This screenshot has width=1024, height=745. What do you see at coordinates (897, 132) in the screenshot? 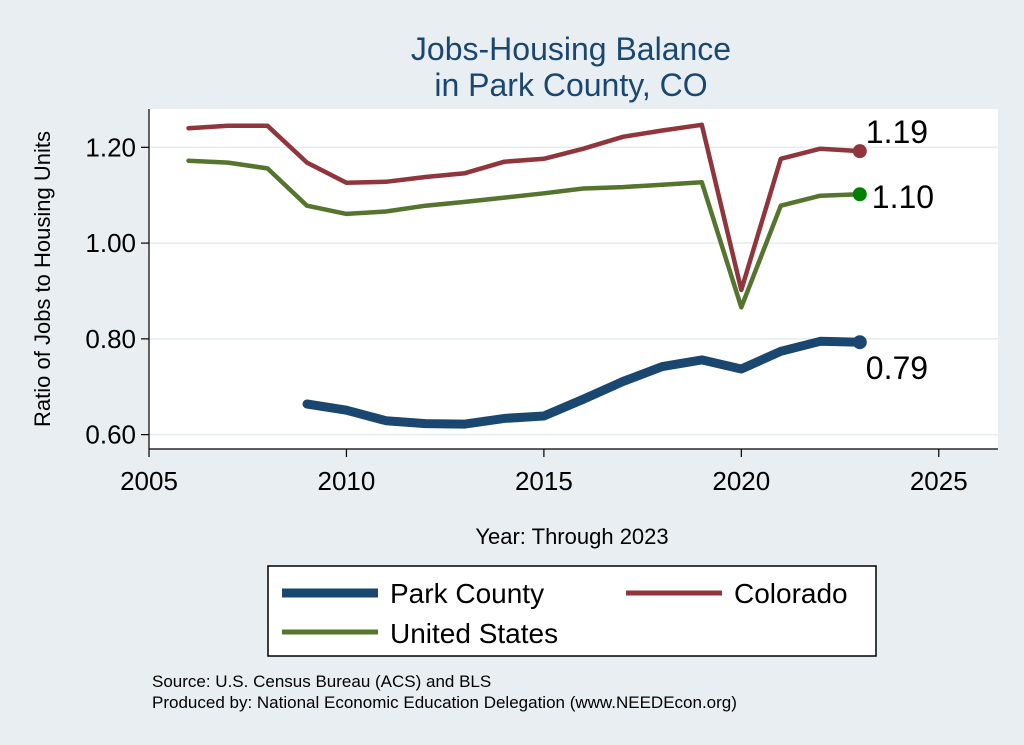
I see `end-label-colorado: 1.19` at bounding box center [897, 132].